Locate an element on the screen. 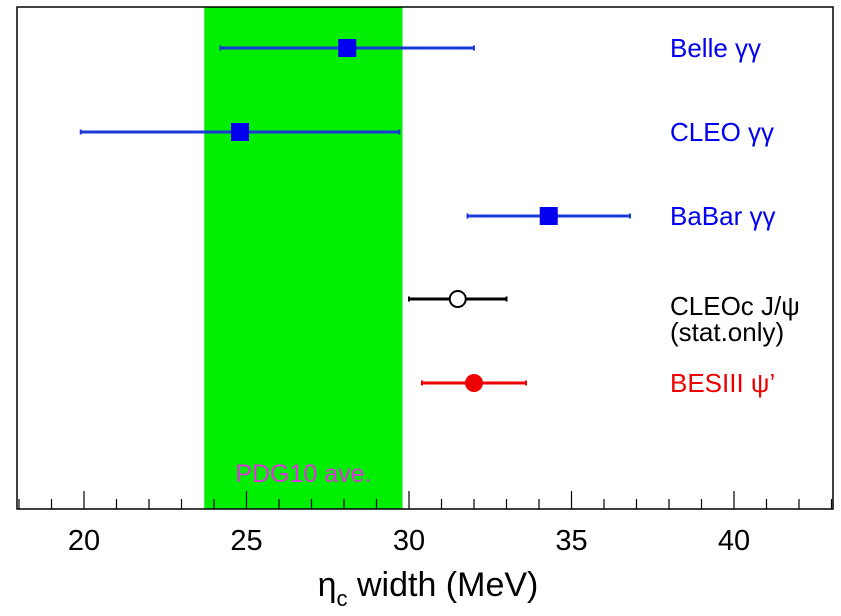 The image size is (841, 616). series-label: BaBar γγ is located at coordinates (723, 216).